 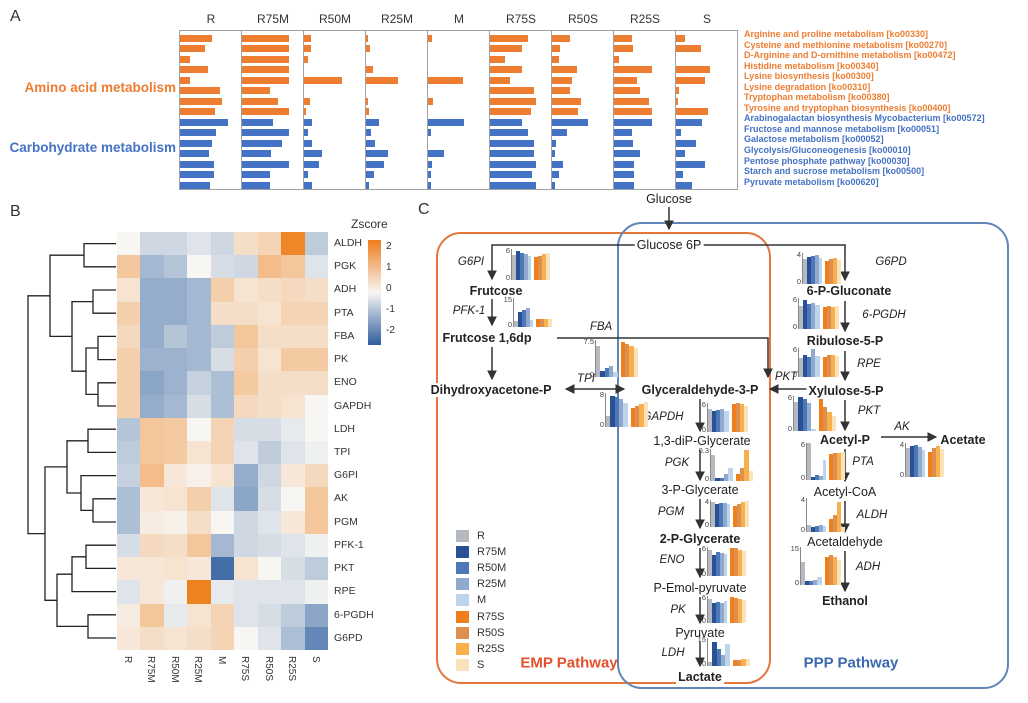 What do you see at coordinates (152, 545) in the screenshot?
I see `heatmap-cell-PFK-1-R75M` at bounding box center [152, 545].